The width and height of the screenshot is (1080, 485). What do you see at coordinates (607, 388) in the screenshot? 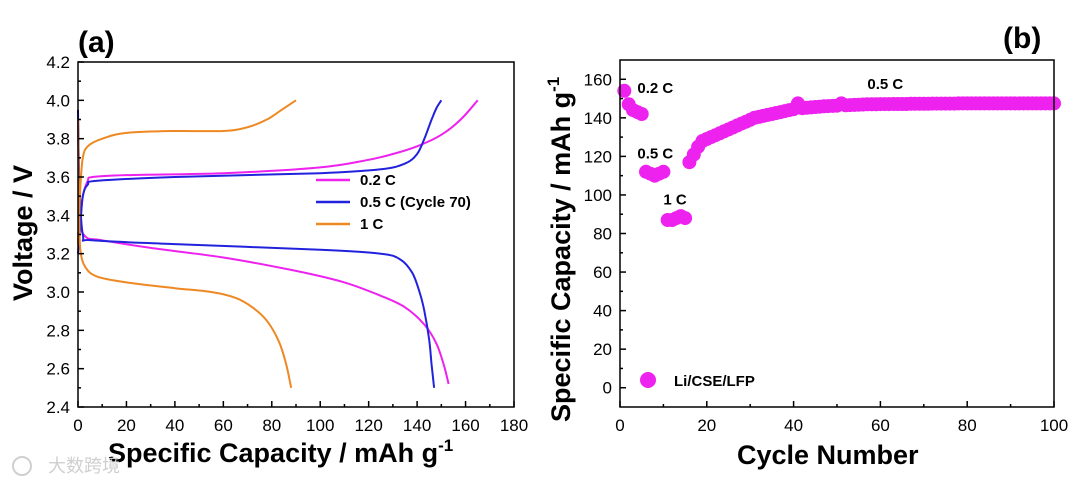
I see `panel-b-y-tick-label: 0` at bounding box center [607, 388].